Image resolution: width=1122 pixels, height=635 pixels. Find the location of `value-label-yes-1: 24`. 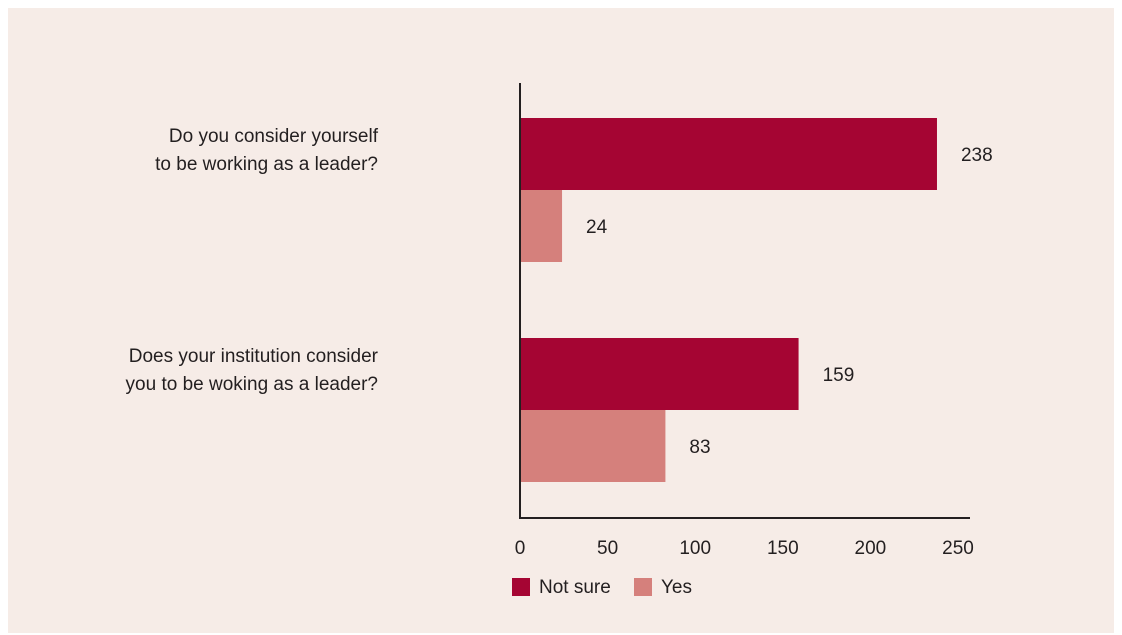

value-label-yes-1: 24 is located at coordinates (597, 227).